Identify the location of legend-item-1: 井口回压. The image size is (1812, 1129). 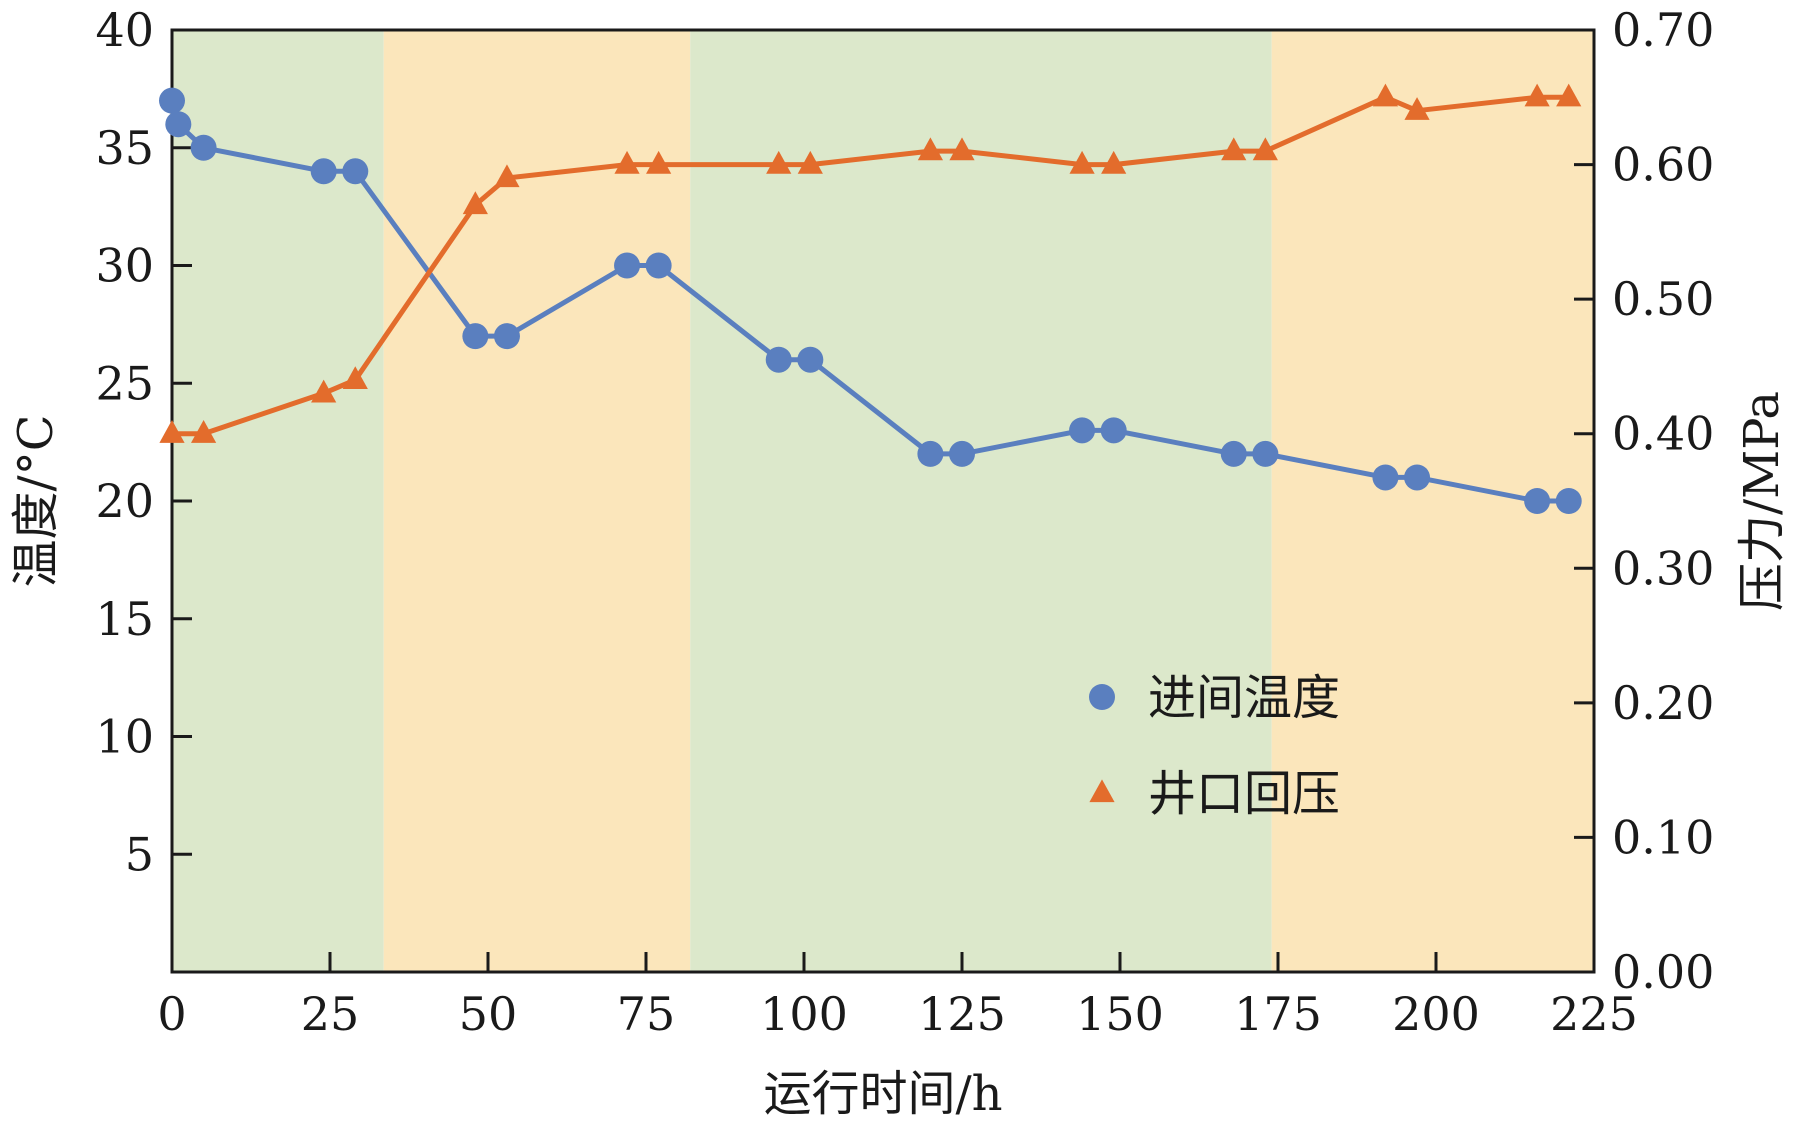
(1214, 794).